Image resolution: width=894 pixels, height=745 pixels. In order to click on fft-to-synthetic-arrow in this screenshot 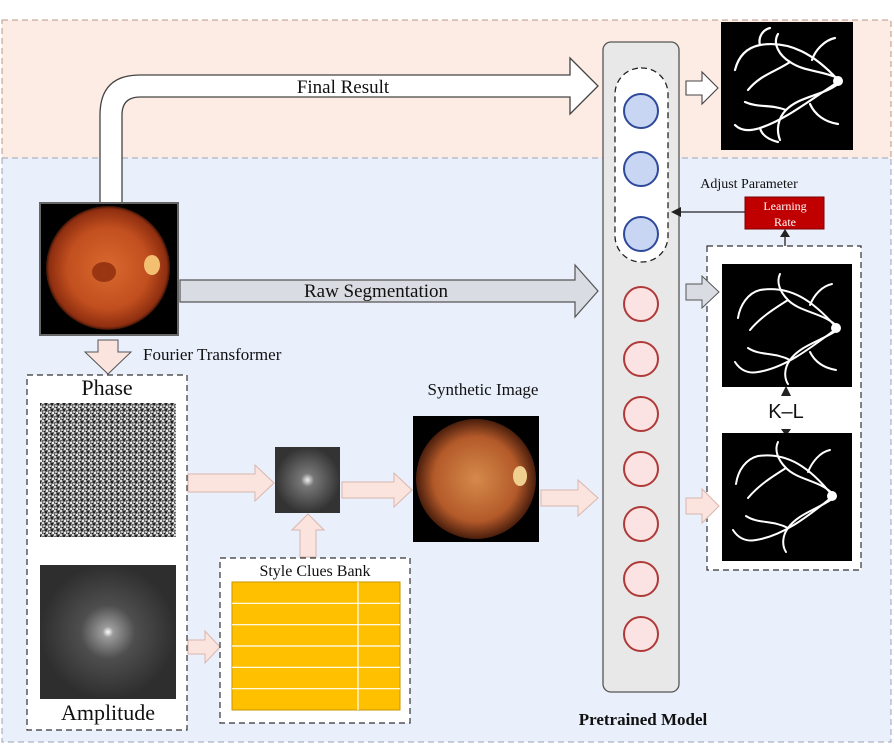, I will do `click(377, 490)`.